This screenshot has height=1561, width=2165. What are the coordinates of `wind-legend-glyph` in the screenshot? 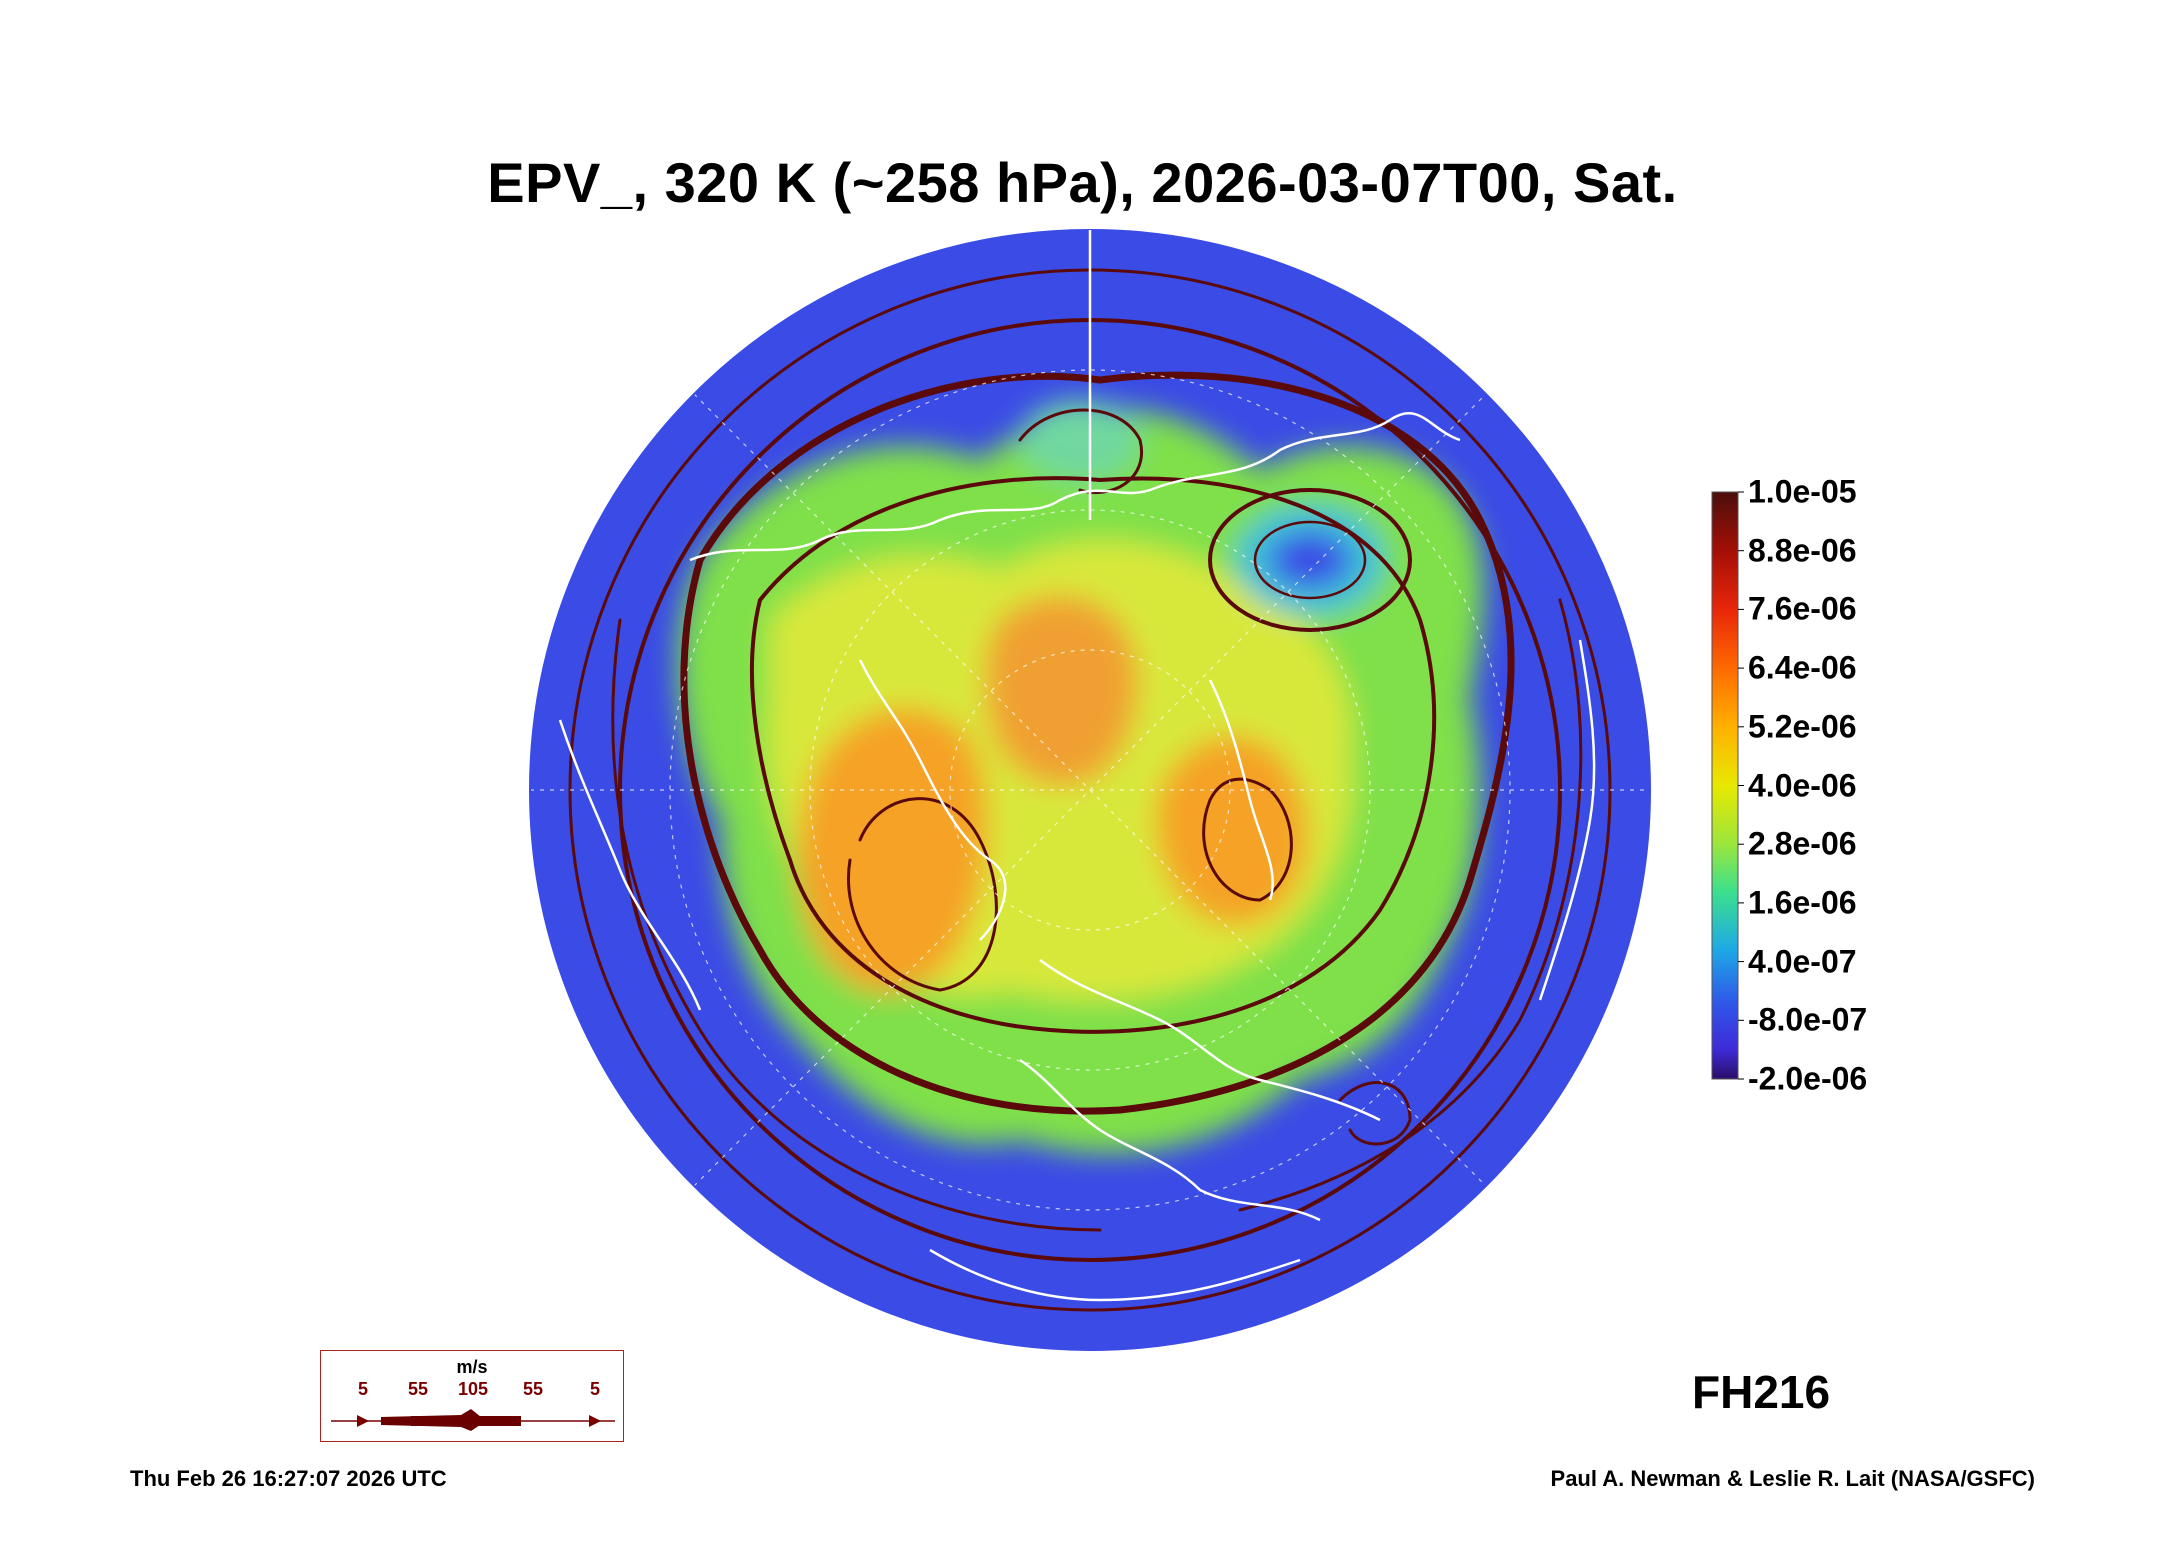 It's located at (473, 1420).